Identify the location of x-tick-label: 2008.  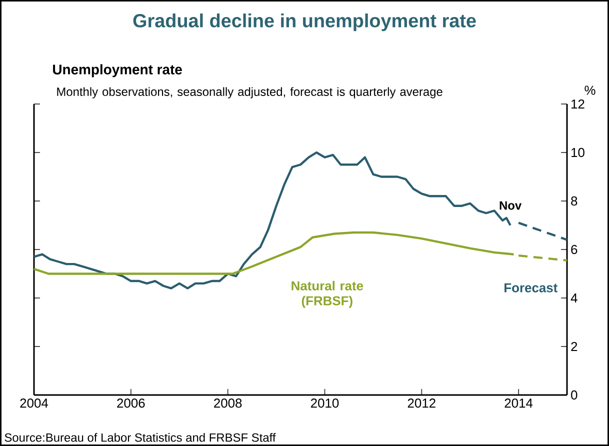
(228, 403).